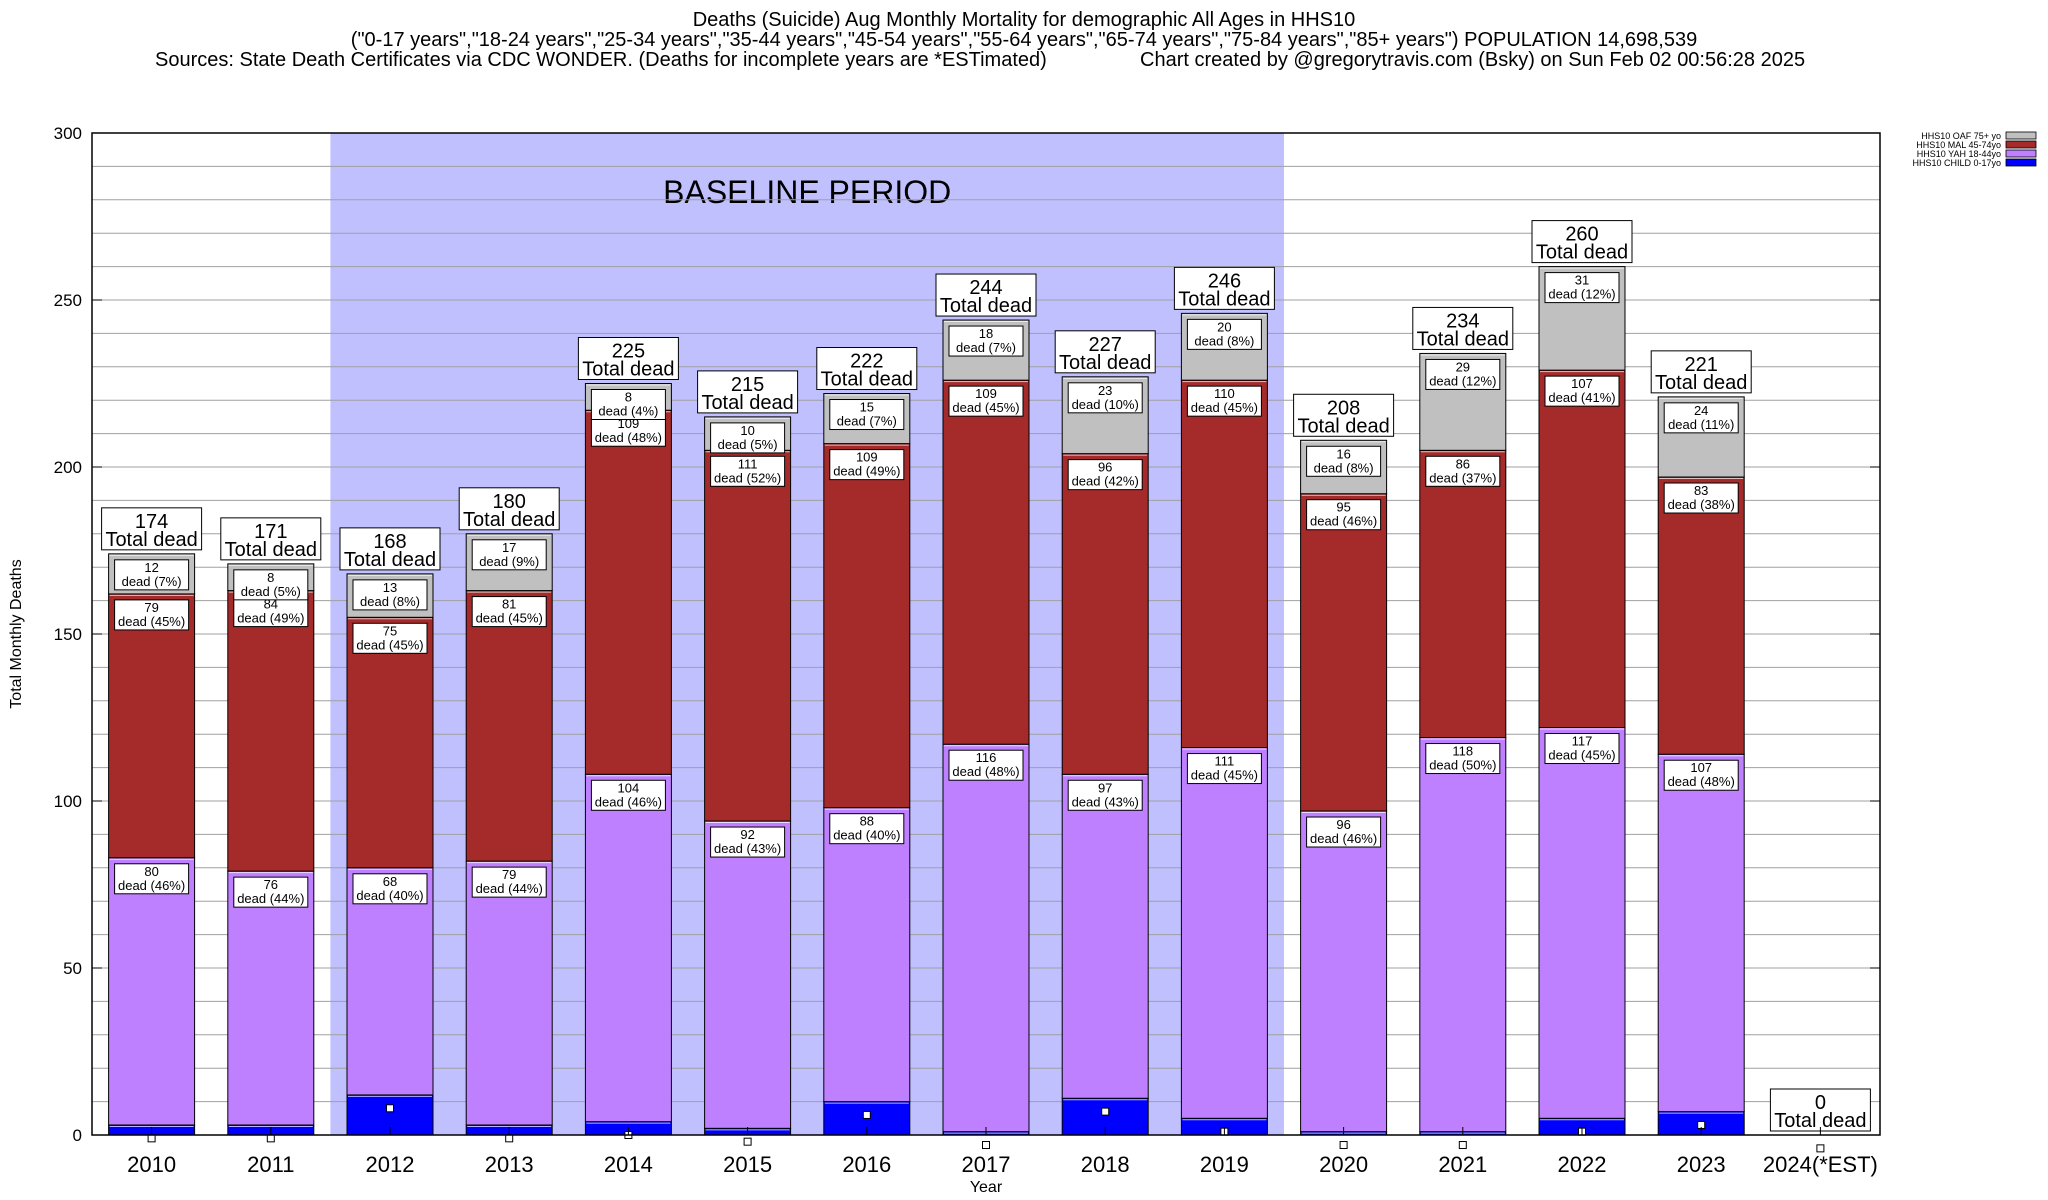 This screenshot has width=2048, height=1200. Describe the element at coordinates (151, 522) in the screenshot. I see `total-label-value: 174` at that location.